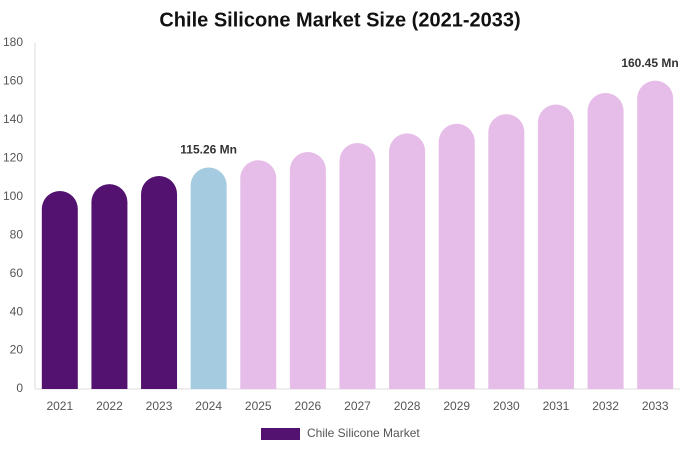  What do you see at coordinates (208, 406) in the screenshot?
I see `x-tick-label: 2024` at bounding box center [208, 406].